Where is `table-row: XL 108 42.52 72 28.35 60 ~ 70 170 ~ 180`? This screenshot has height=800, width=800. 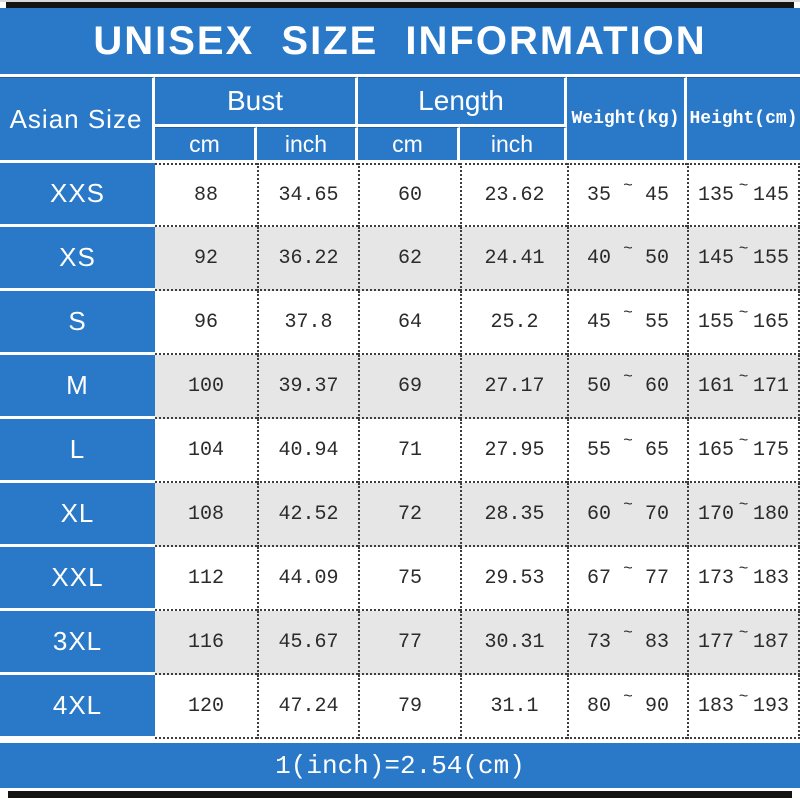
table-row: XL 108 42.52 72 28.35 60 ~ 70 170 ~ 180 is located at coordinates (400, 515).